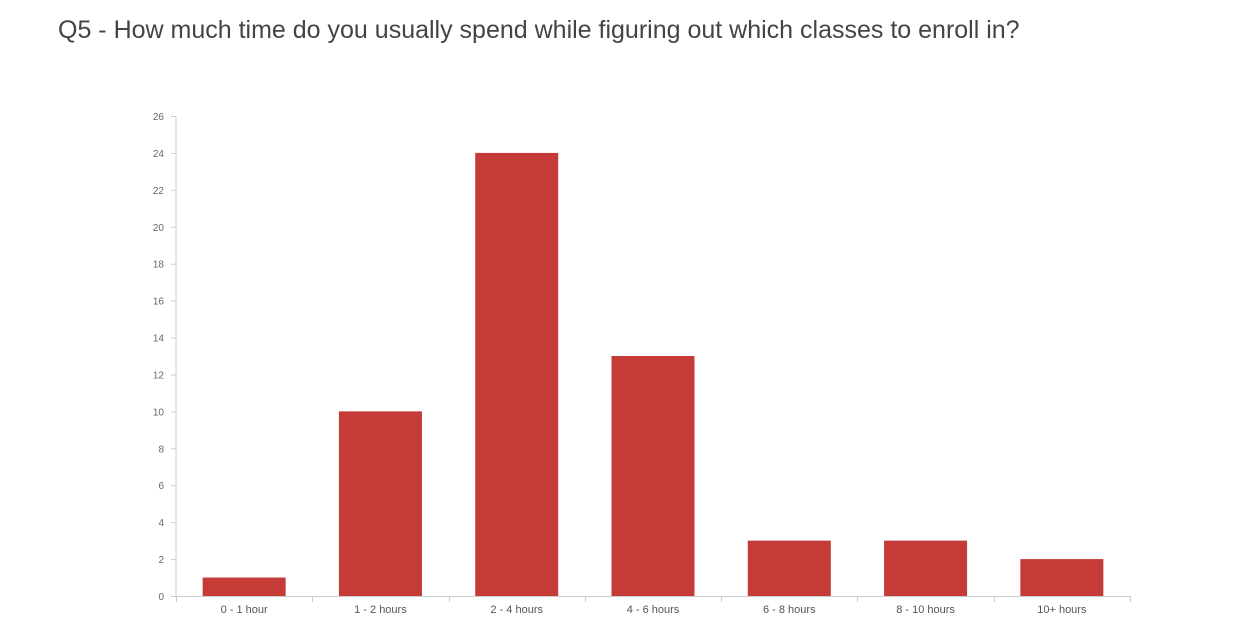  I want to click on y-tick-label: 22, so click(159, 191).